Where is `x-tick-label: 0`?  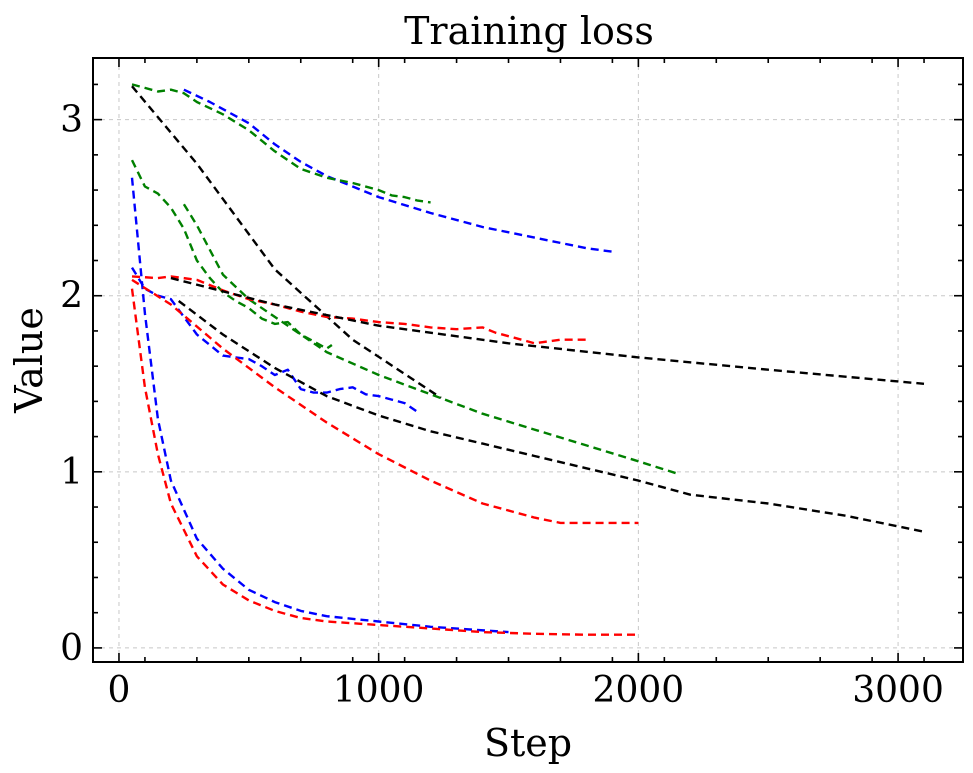 x-tick-label: 0 is located at coordinates (119, 690).